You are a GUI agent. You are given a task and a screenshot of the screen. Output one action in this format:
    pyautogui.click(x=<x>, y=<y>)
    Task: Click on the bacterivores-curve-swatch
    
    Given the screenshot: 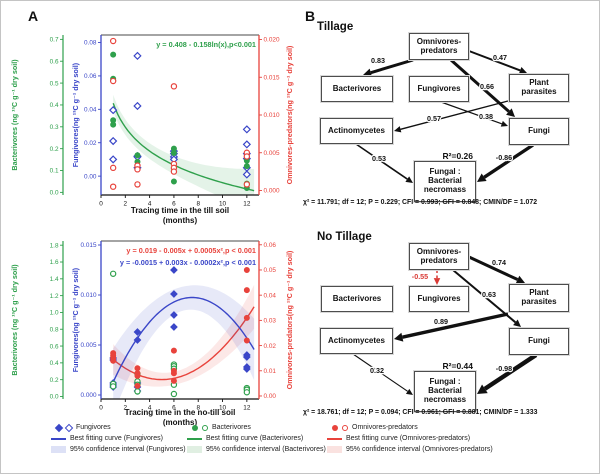 What is the action you would take?
    pyautogui.click(x=194, y=438)
    